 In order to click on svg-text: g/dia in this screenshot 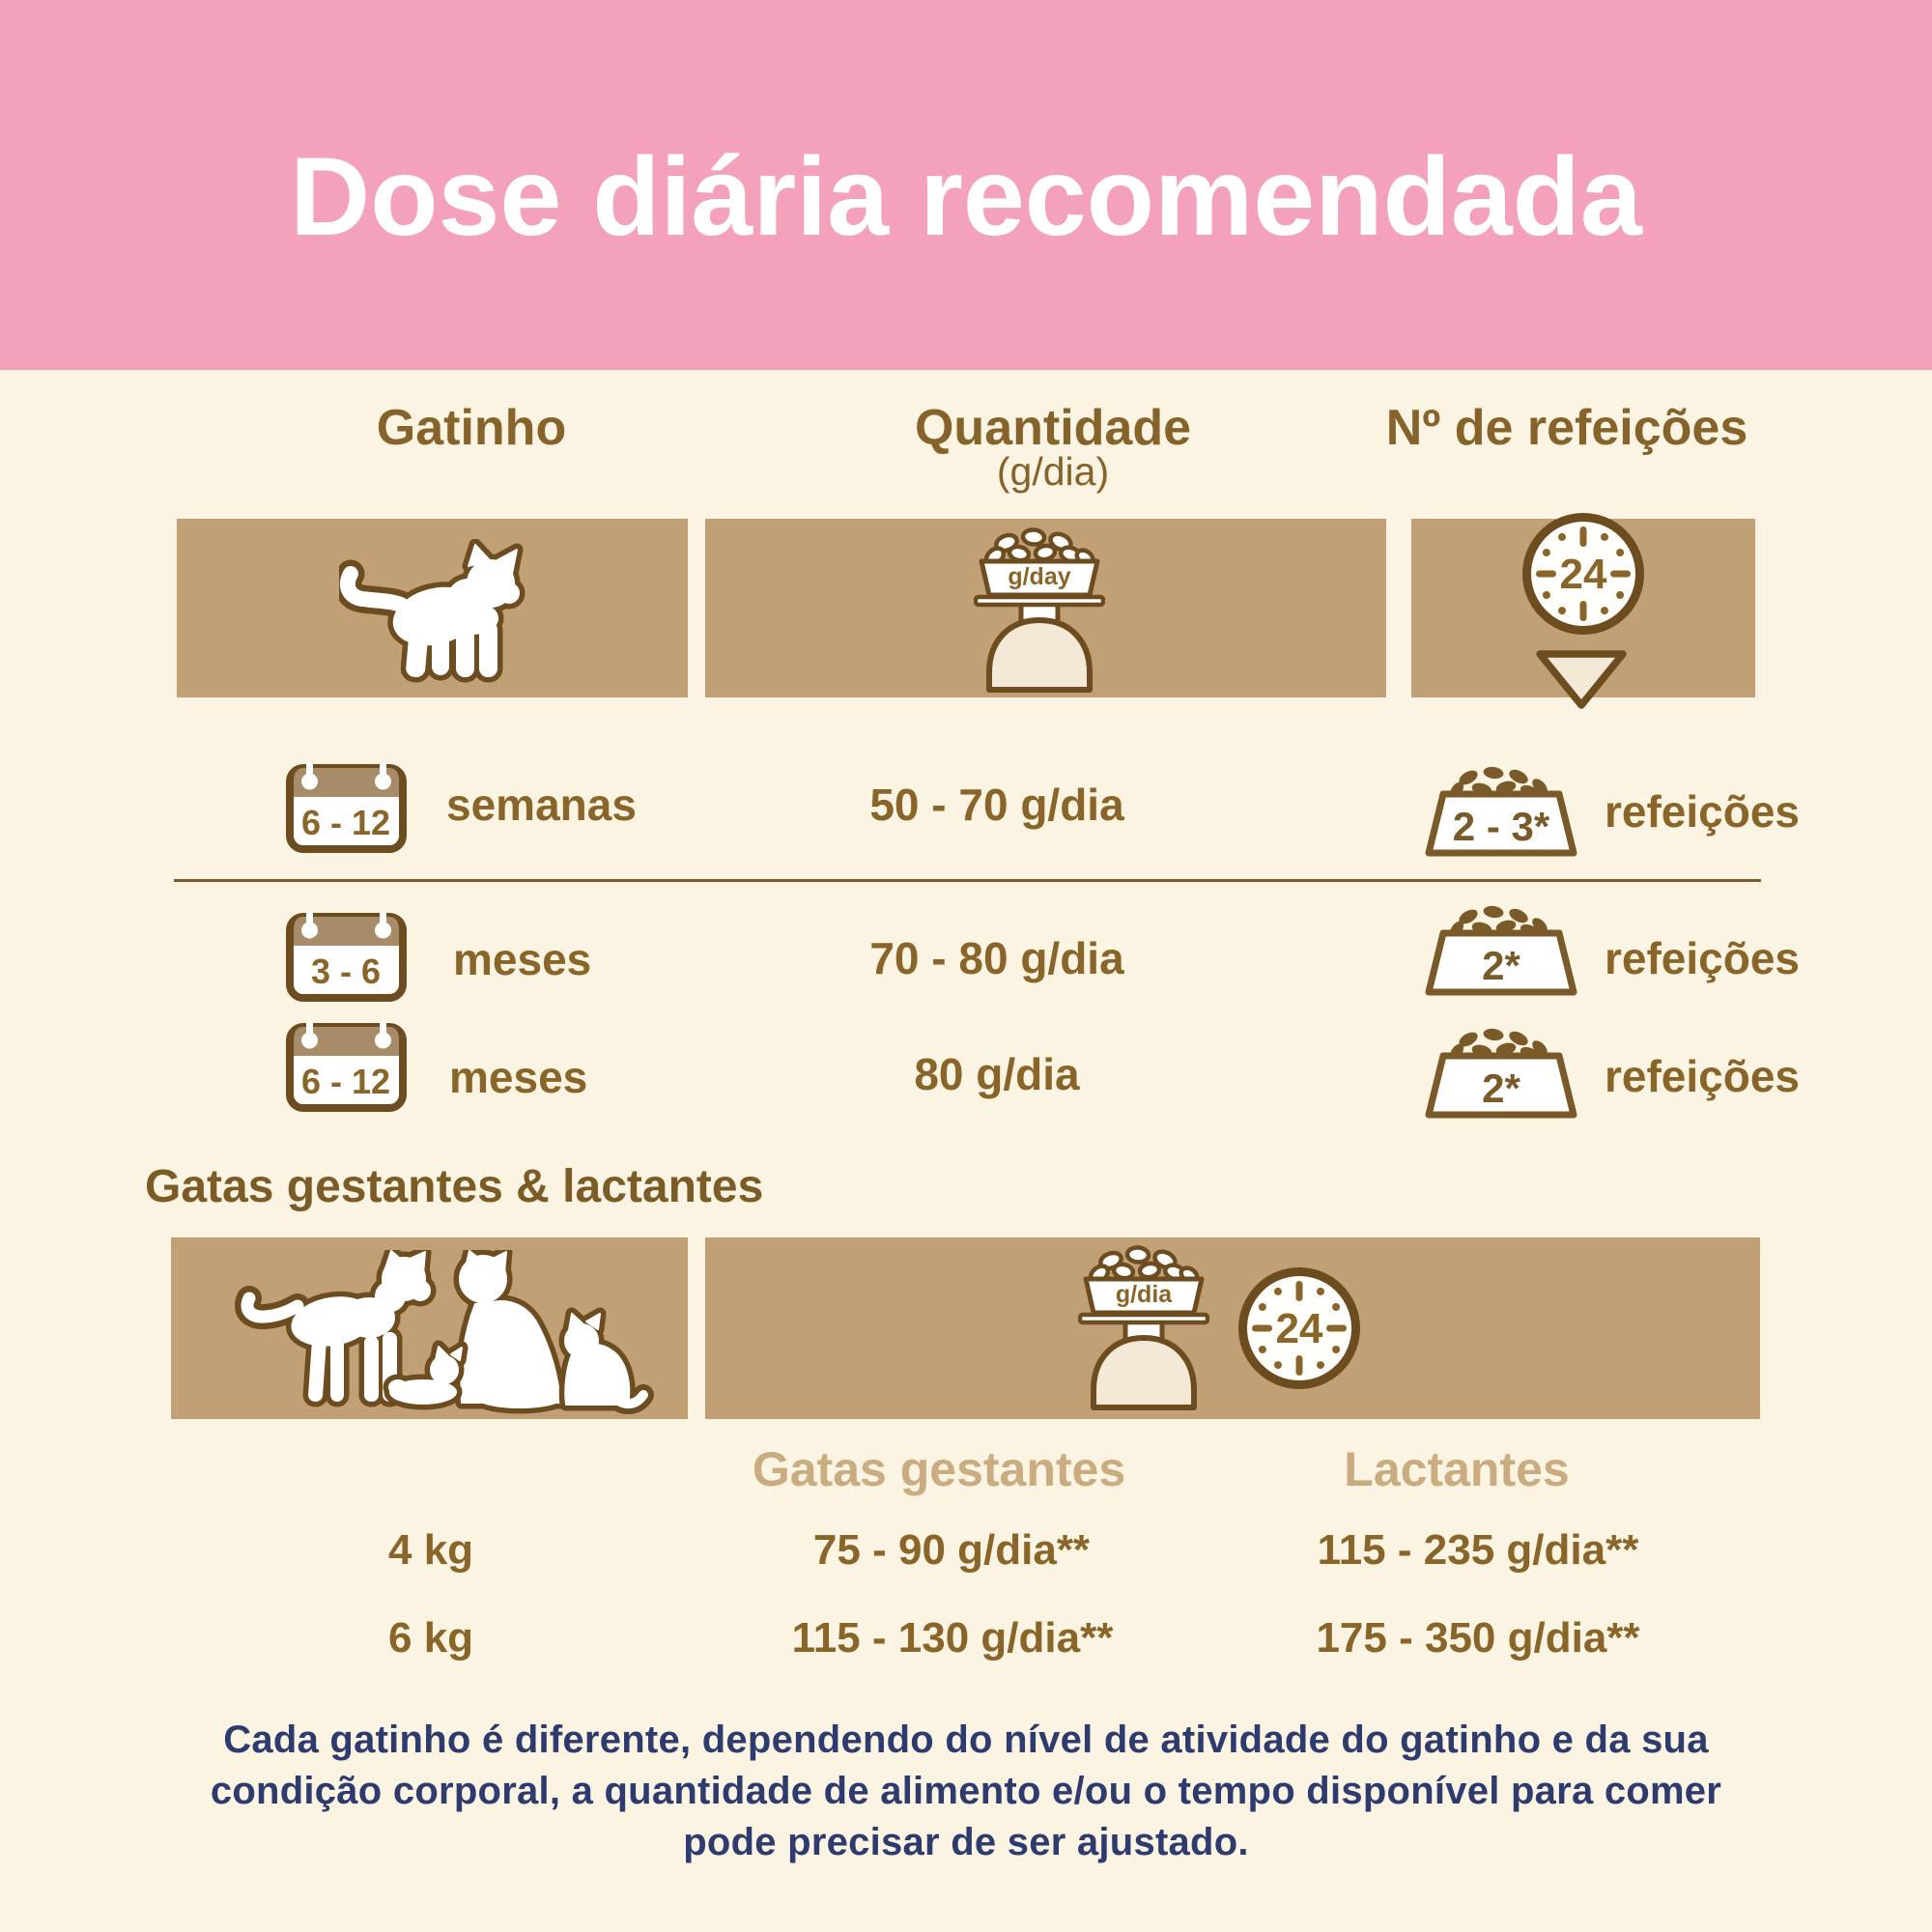, I will do `click(1144, 1294)`.